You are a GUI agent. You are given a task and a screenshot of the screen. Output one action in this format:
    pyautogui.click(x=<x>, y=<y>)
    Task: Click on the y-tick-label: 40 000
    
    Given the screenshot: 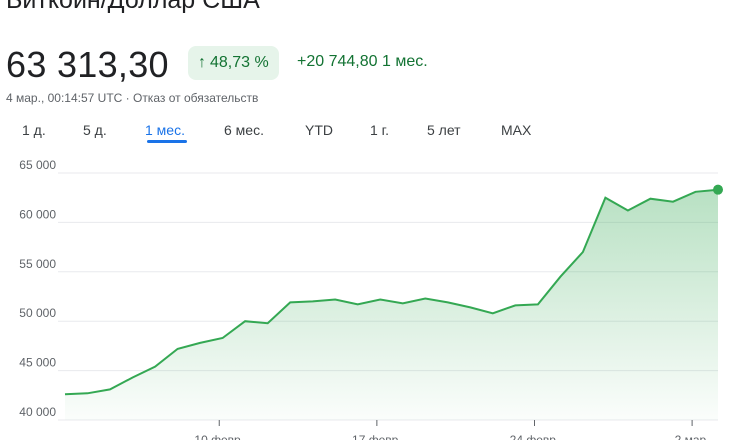 What is the action you would take?
    pyautogui.click(x=37, y=412)
    